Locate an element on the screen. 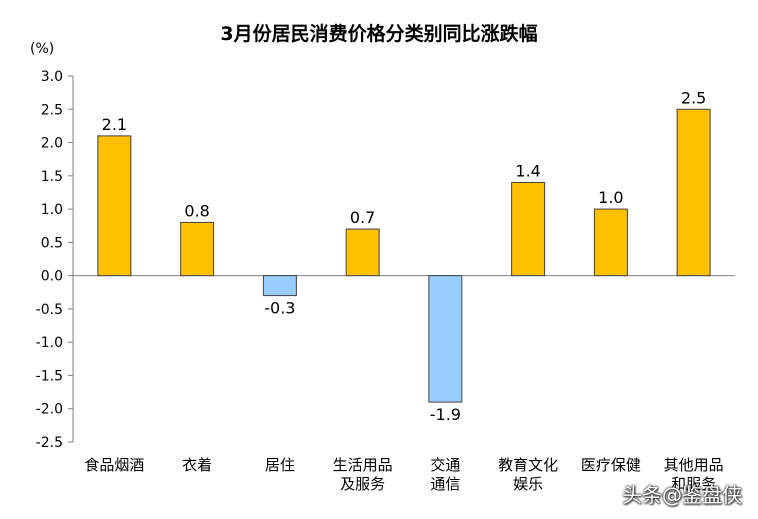 This screenshot has height=519, width=758. data-label: 1.0 is located at coordinates (610, 197).